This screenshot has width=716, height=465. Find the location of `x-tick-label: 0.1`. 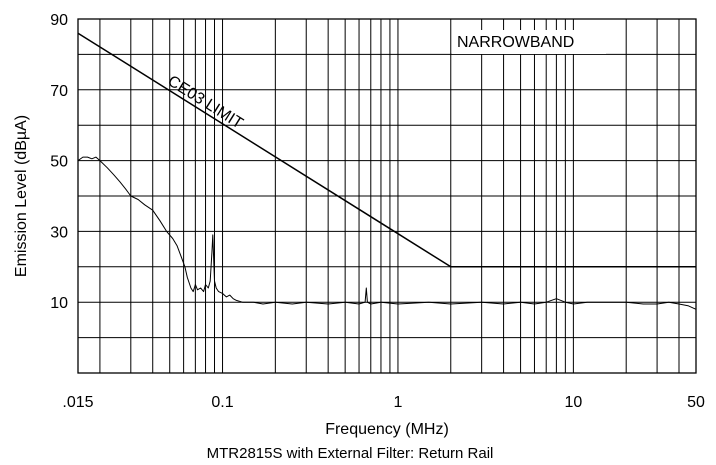

x-tick-label: 0.1 is located at coordinates (222, 402).